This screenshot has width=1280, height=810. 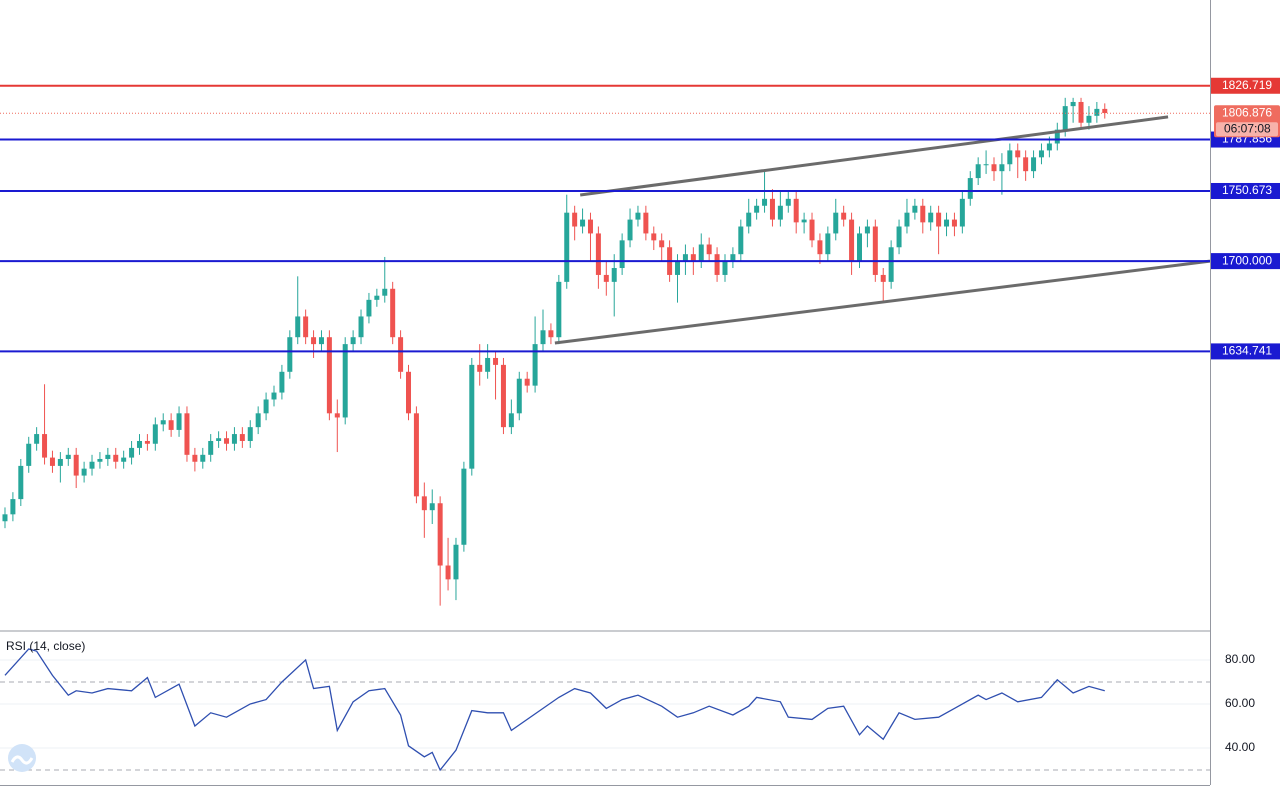 What do you see at coordinates (1247, 190) in the screenshot?
I see `level-label: 1750.673` at bounding box center [1247, 190].